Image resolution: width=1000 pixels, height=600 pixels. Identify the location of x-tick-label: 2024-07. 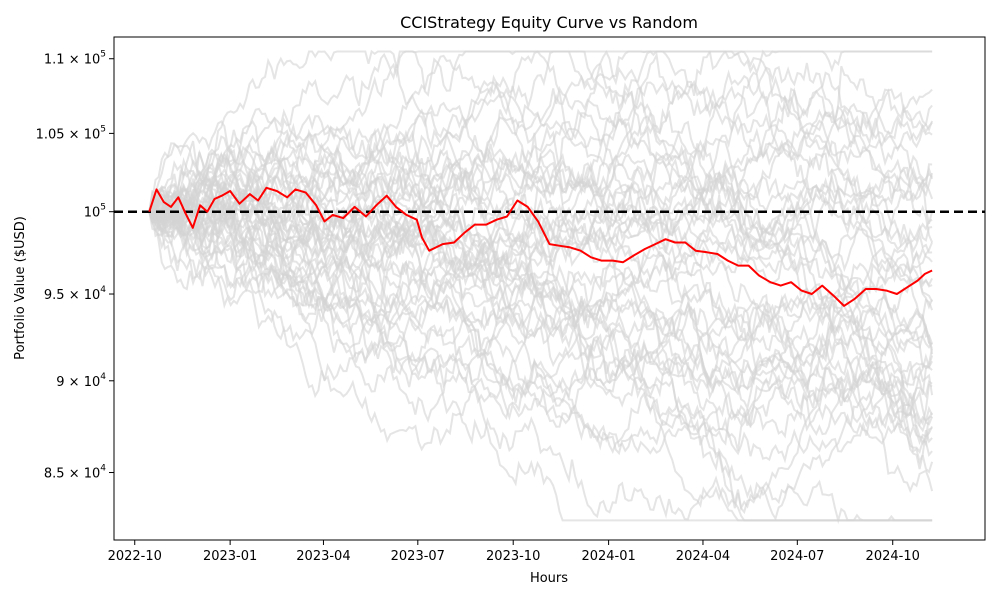
(797, 556).